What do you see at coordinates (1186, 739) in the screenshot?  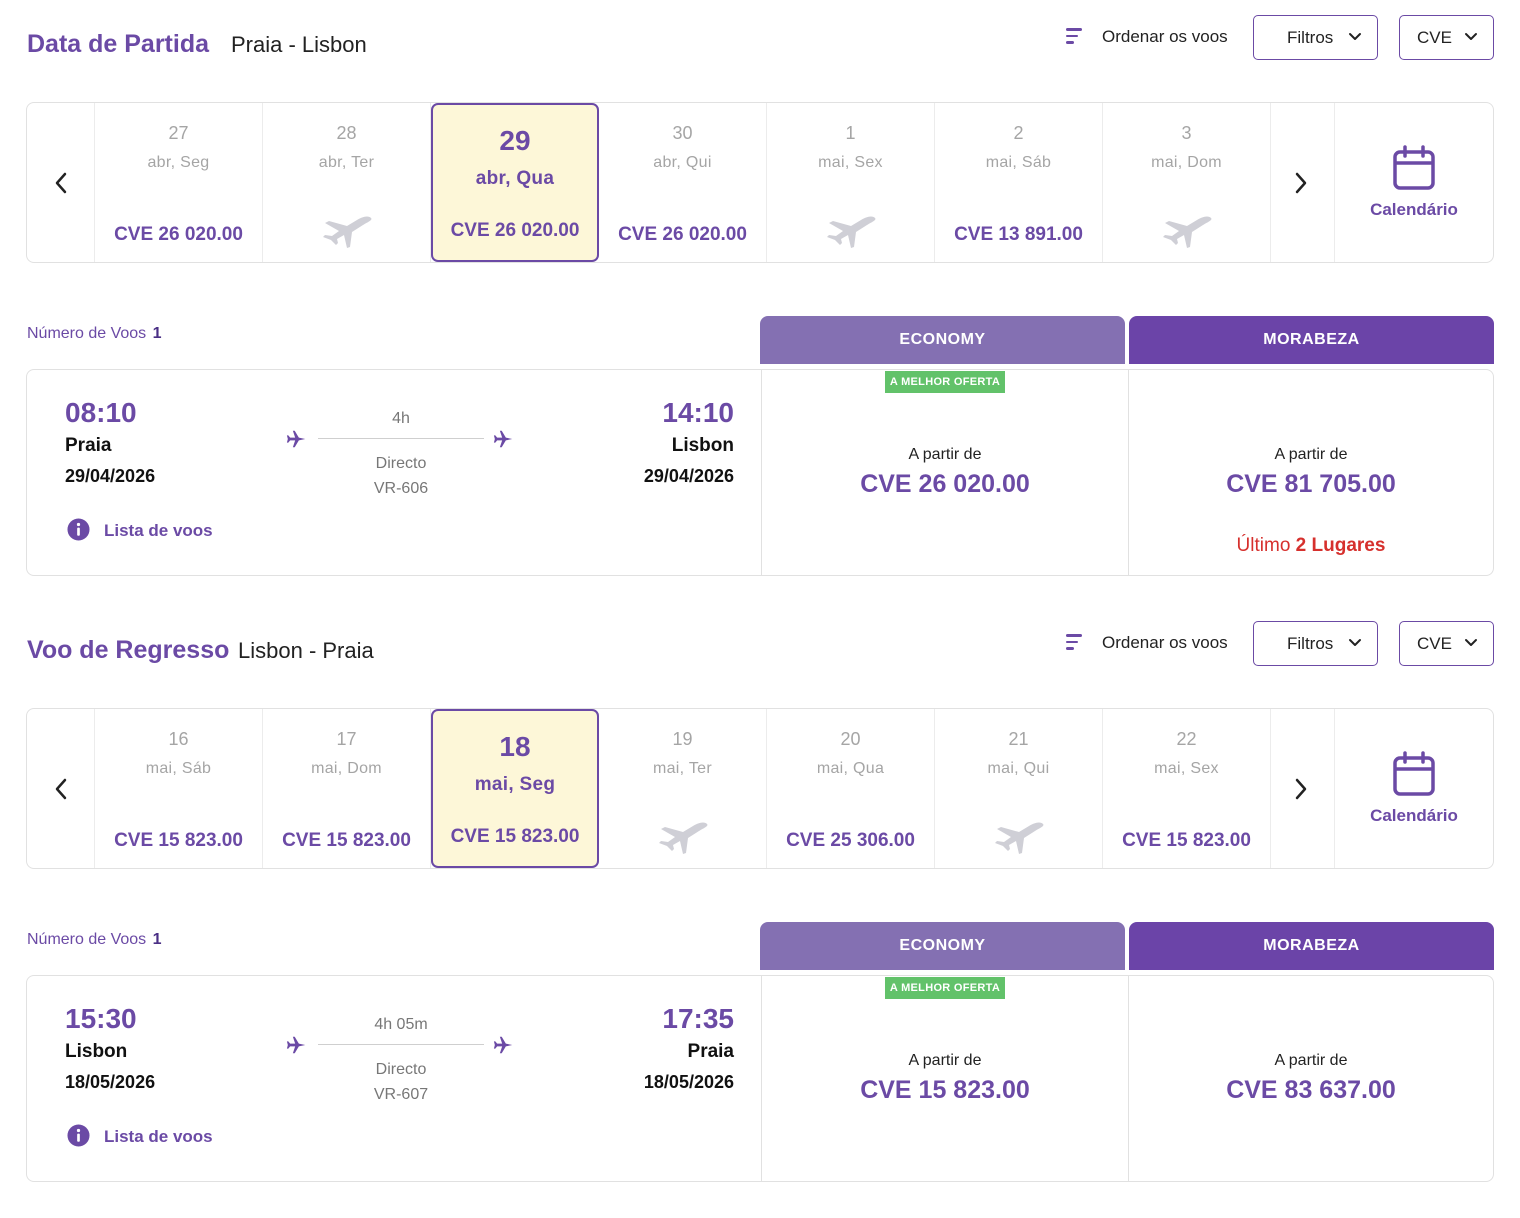 I see `day-number: 22` at bounding box center [1186, 739].